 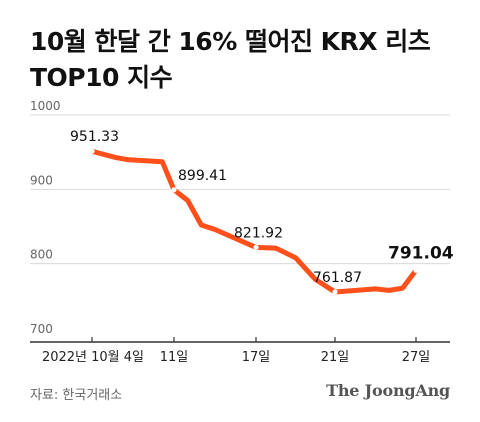 I want to click on x-tick-label: 27일, so click(x=416, y=357).